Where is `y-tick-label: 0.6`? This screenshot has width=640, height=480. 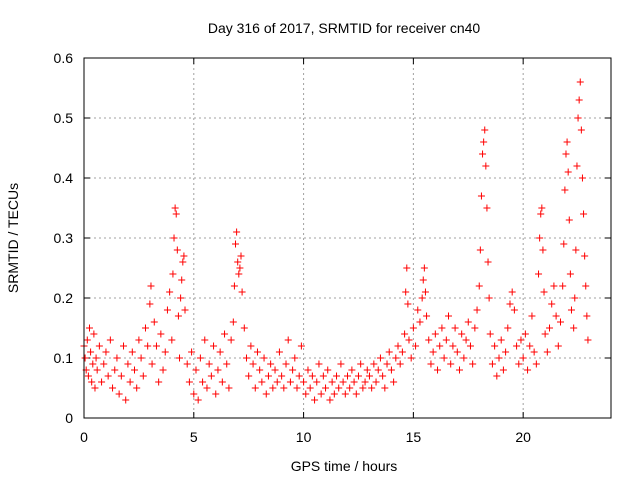
y-tick-label: 0.6 is located at coordinates (64, 58).